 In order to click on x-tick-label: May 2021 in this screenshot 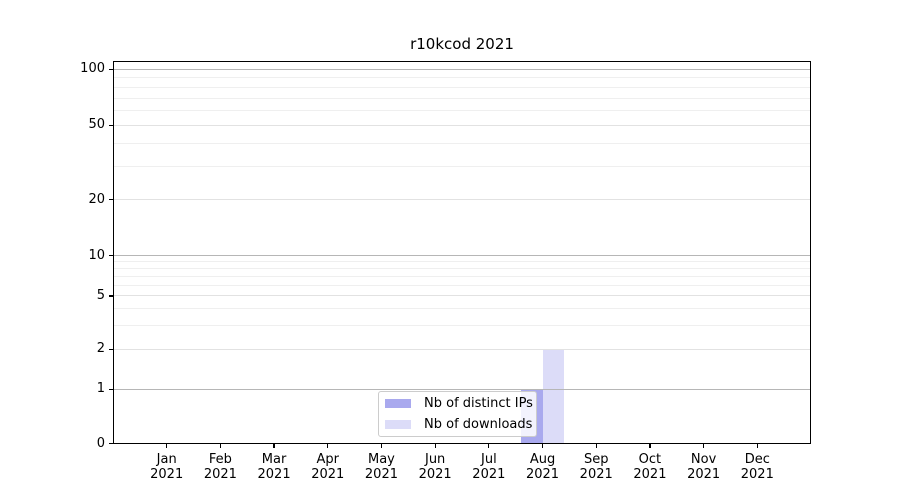, I will do `click(381, 467)`.